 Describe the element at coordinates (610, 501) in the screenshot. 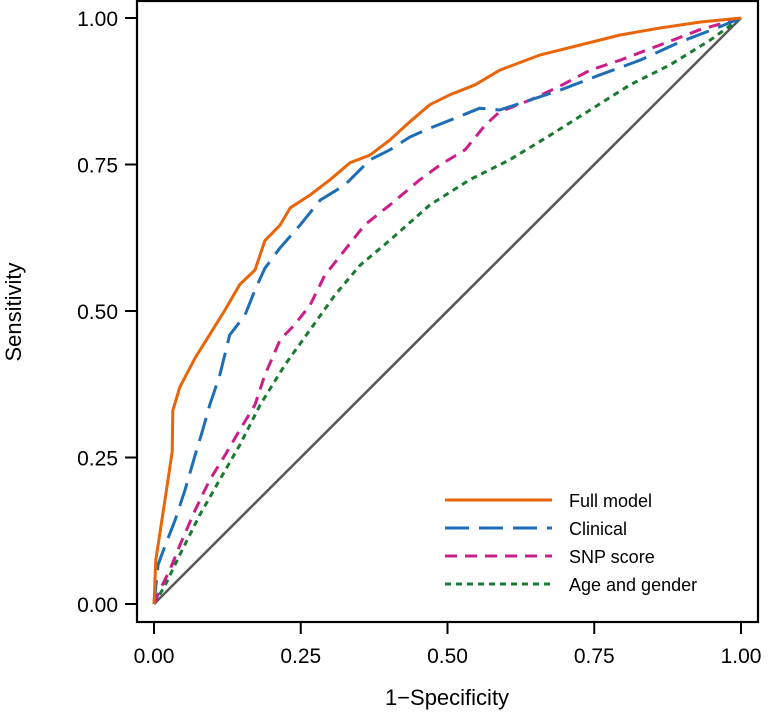

I see `legend-label: Full model` at that location.